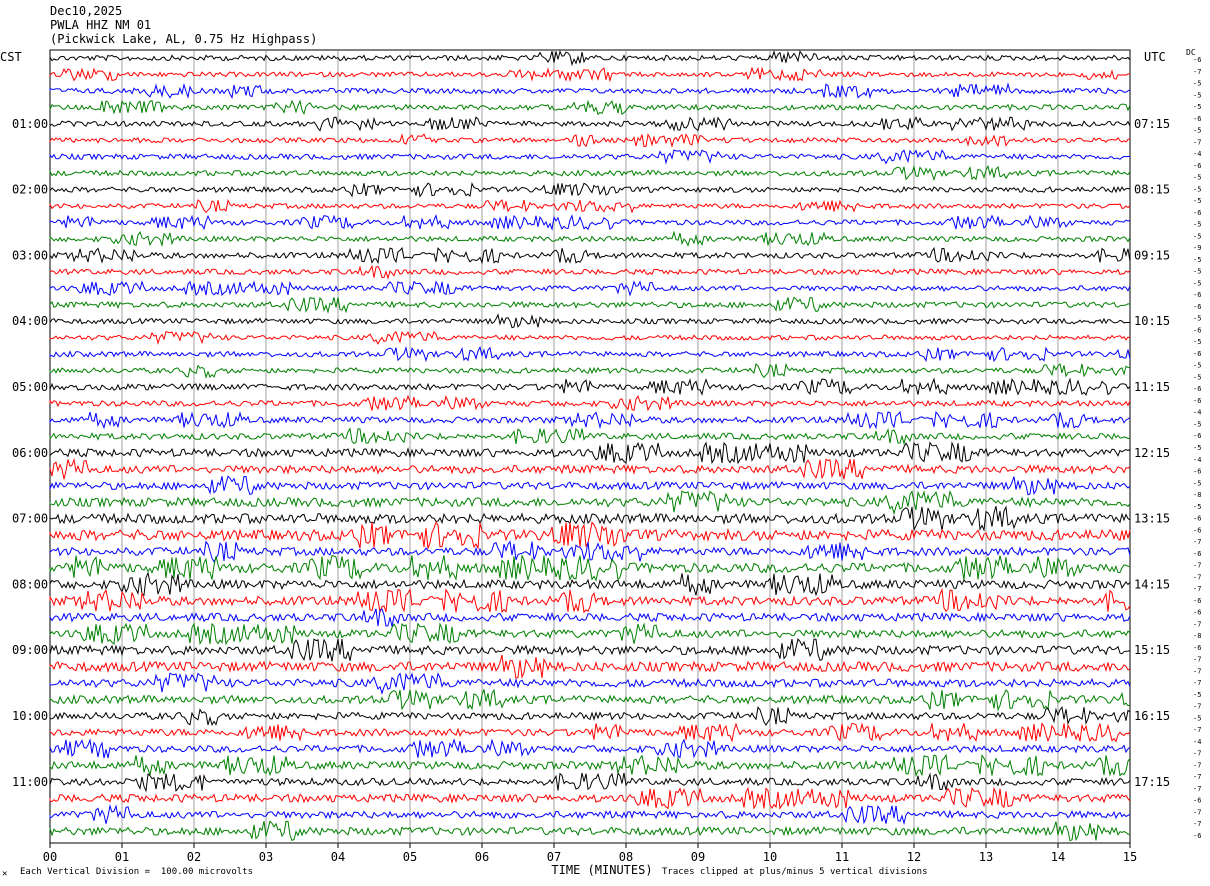 The width and height of the screenshot is (1210, 886). Describe the element at coordinates (1152, 387) in the screenshot. I see `right-time-label: 11:15` at that location.